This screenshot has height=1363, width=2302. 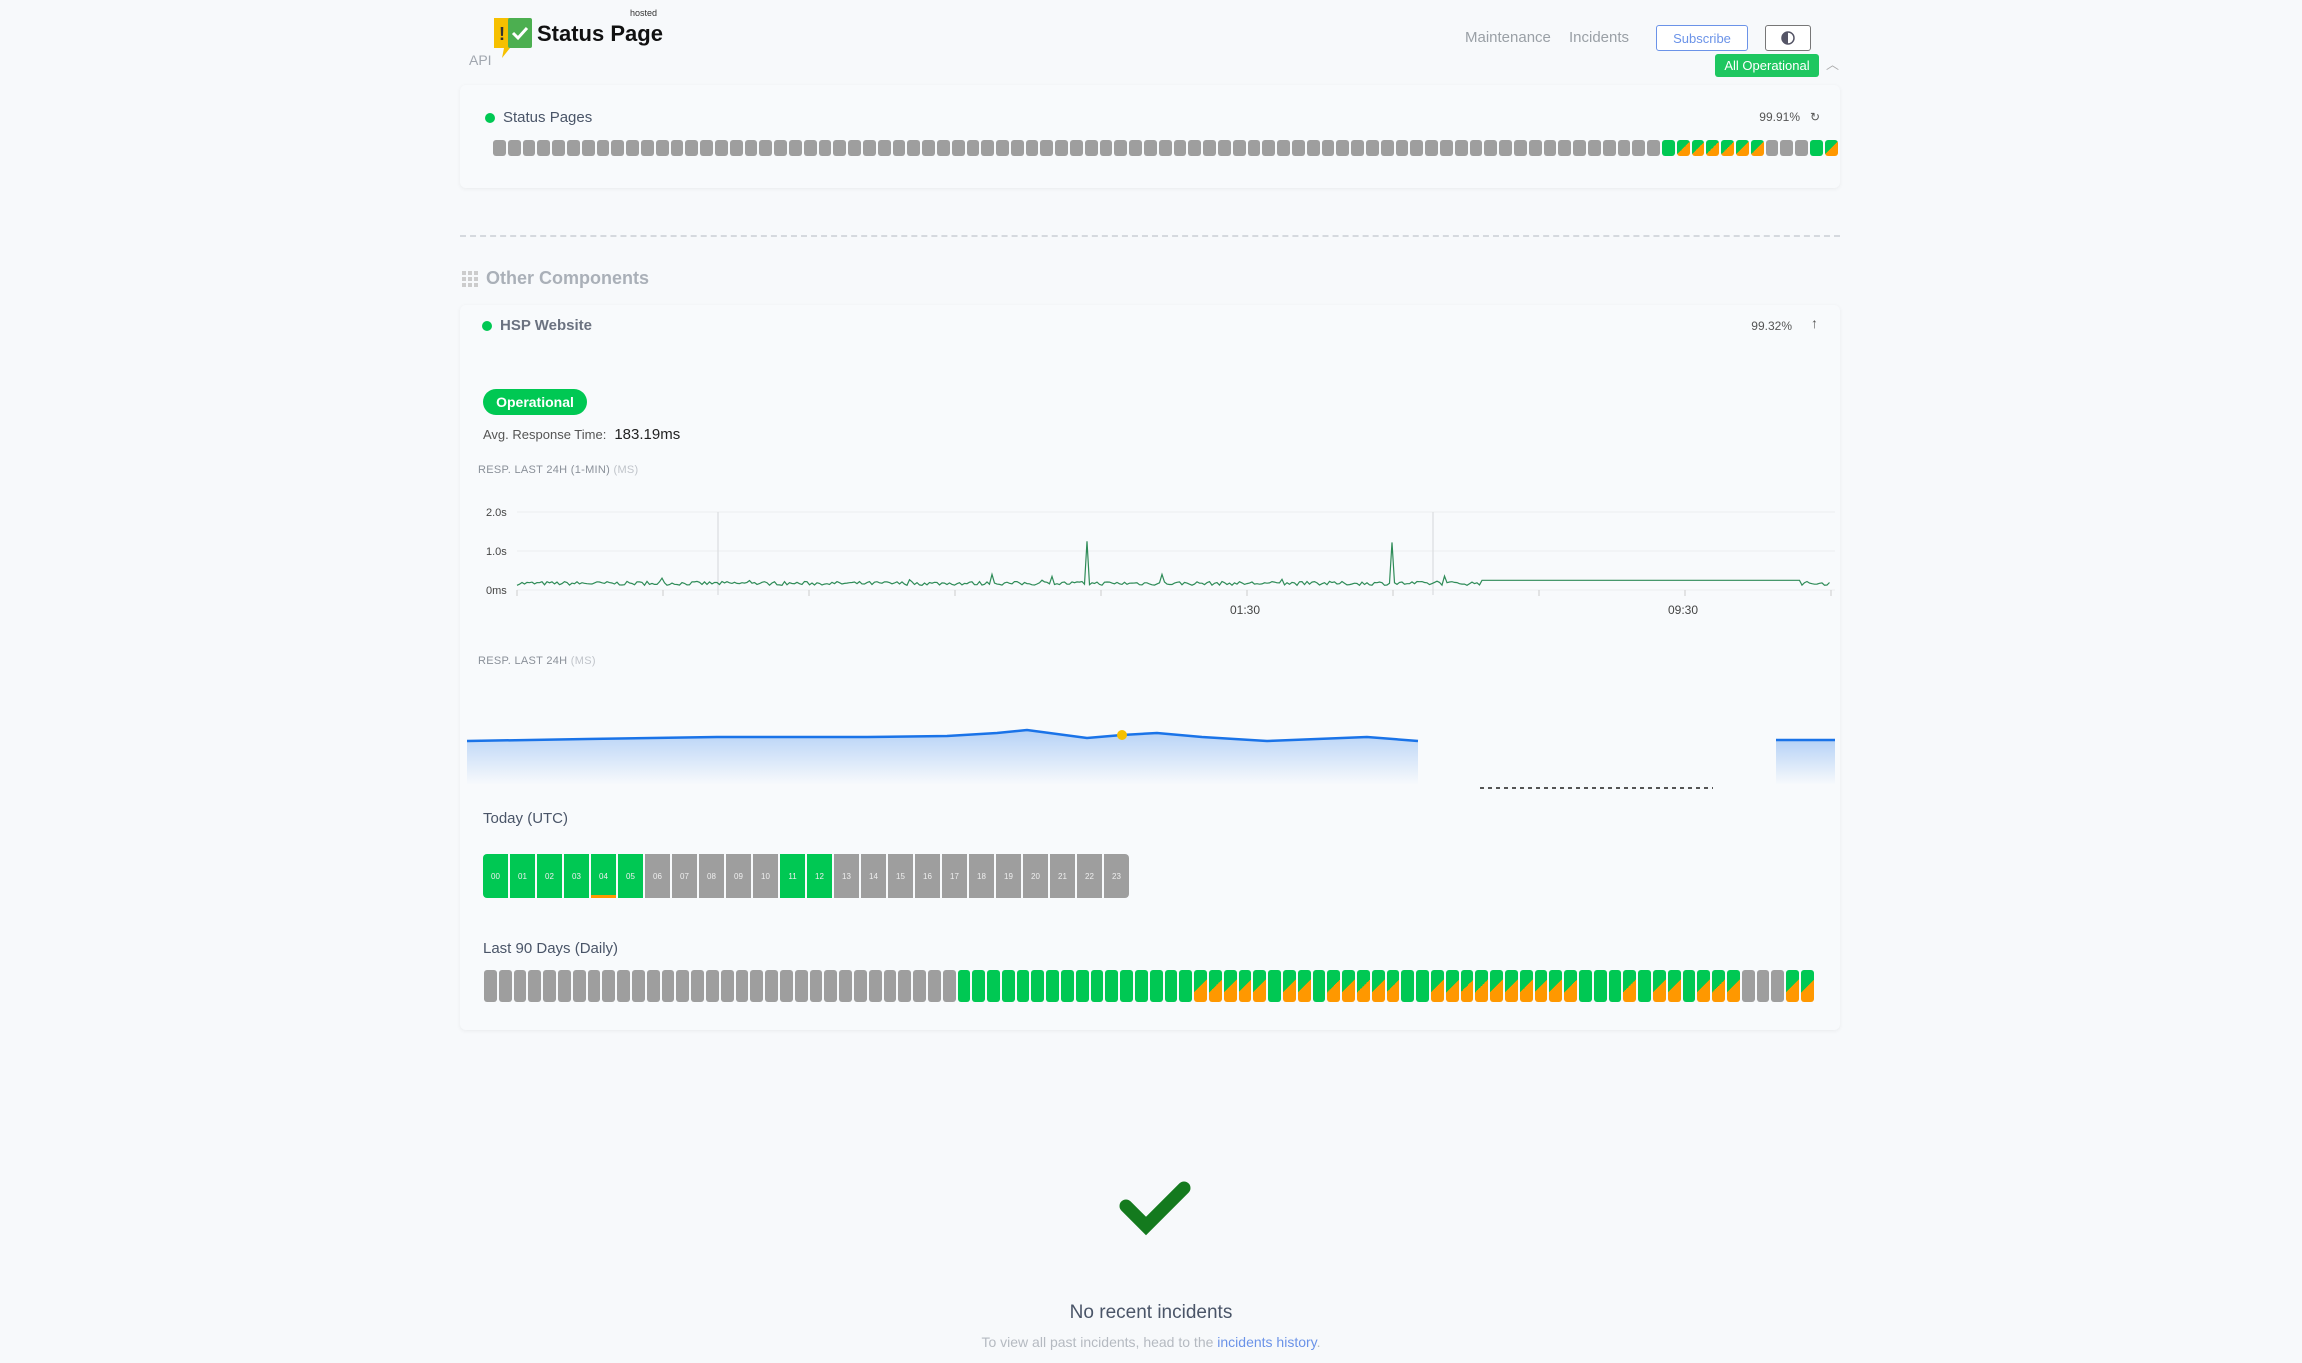 I want to click on hour-bar: 08, so click(x=711, y=876).